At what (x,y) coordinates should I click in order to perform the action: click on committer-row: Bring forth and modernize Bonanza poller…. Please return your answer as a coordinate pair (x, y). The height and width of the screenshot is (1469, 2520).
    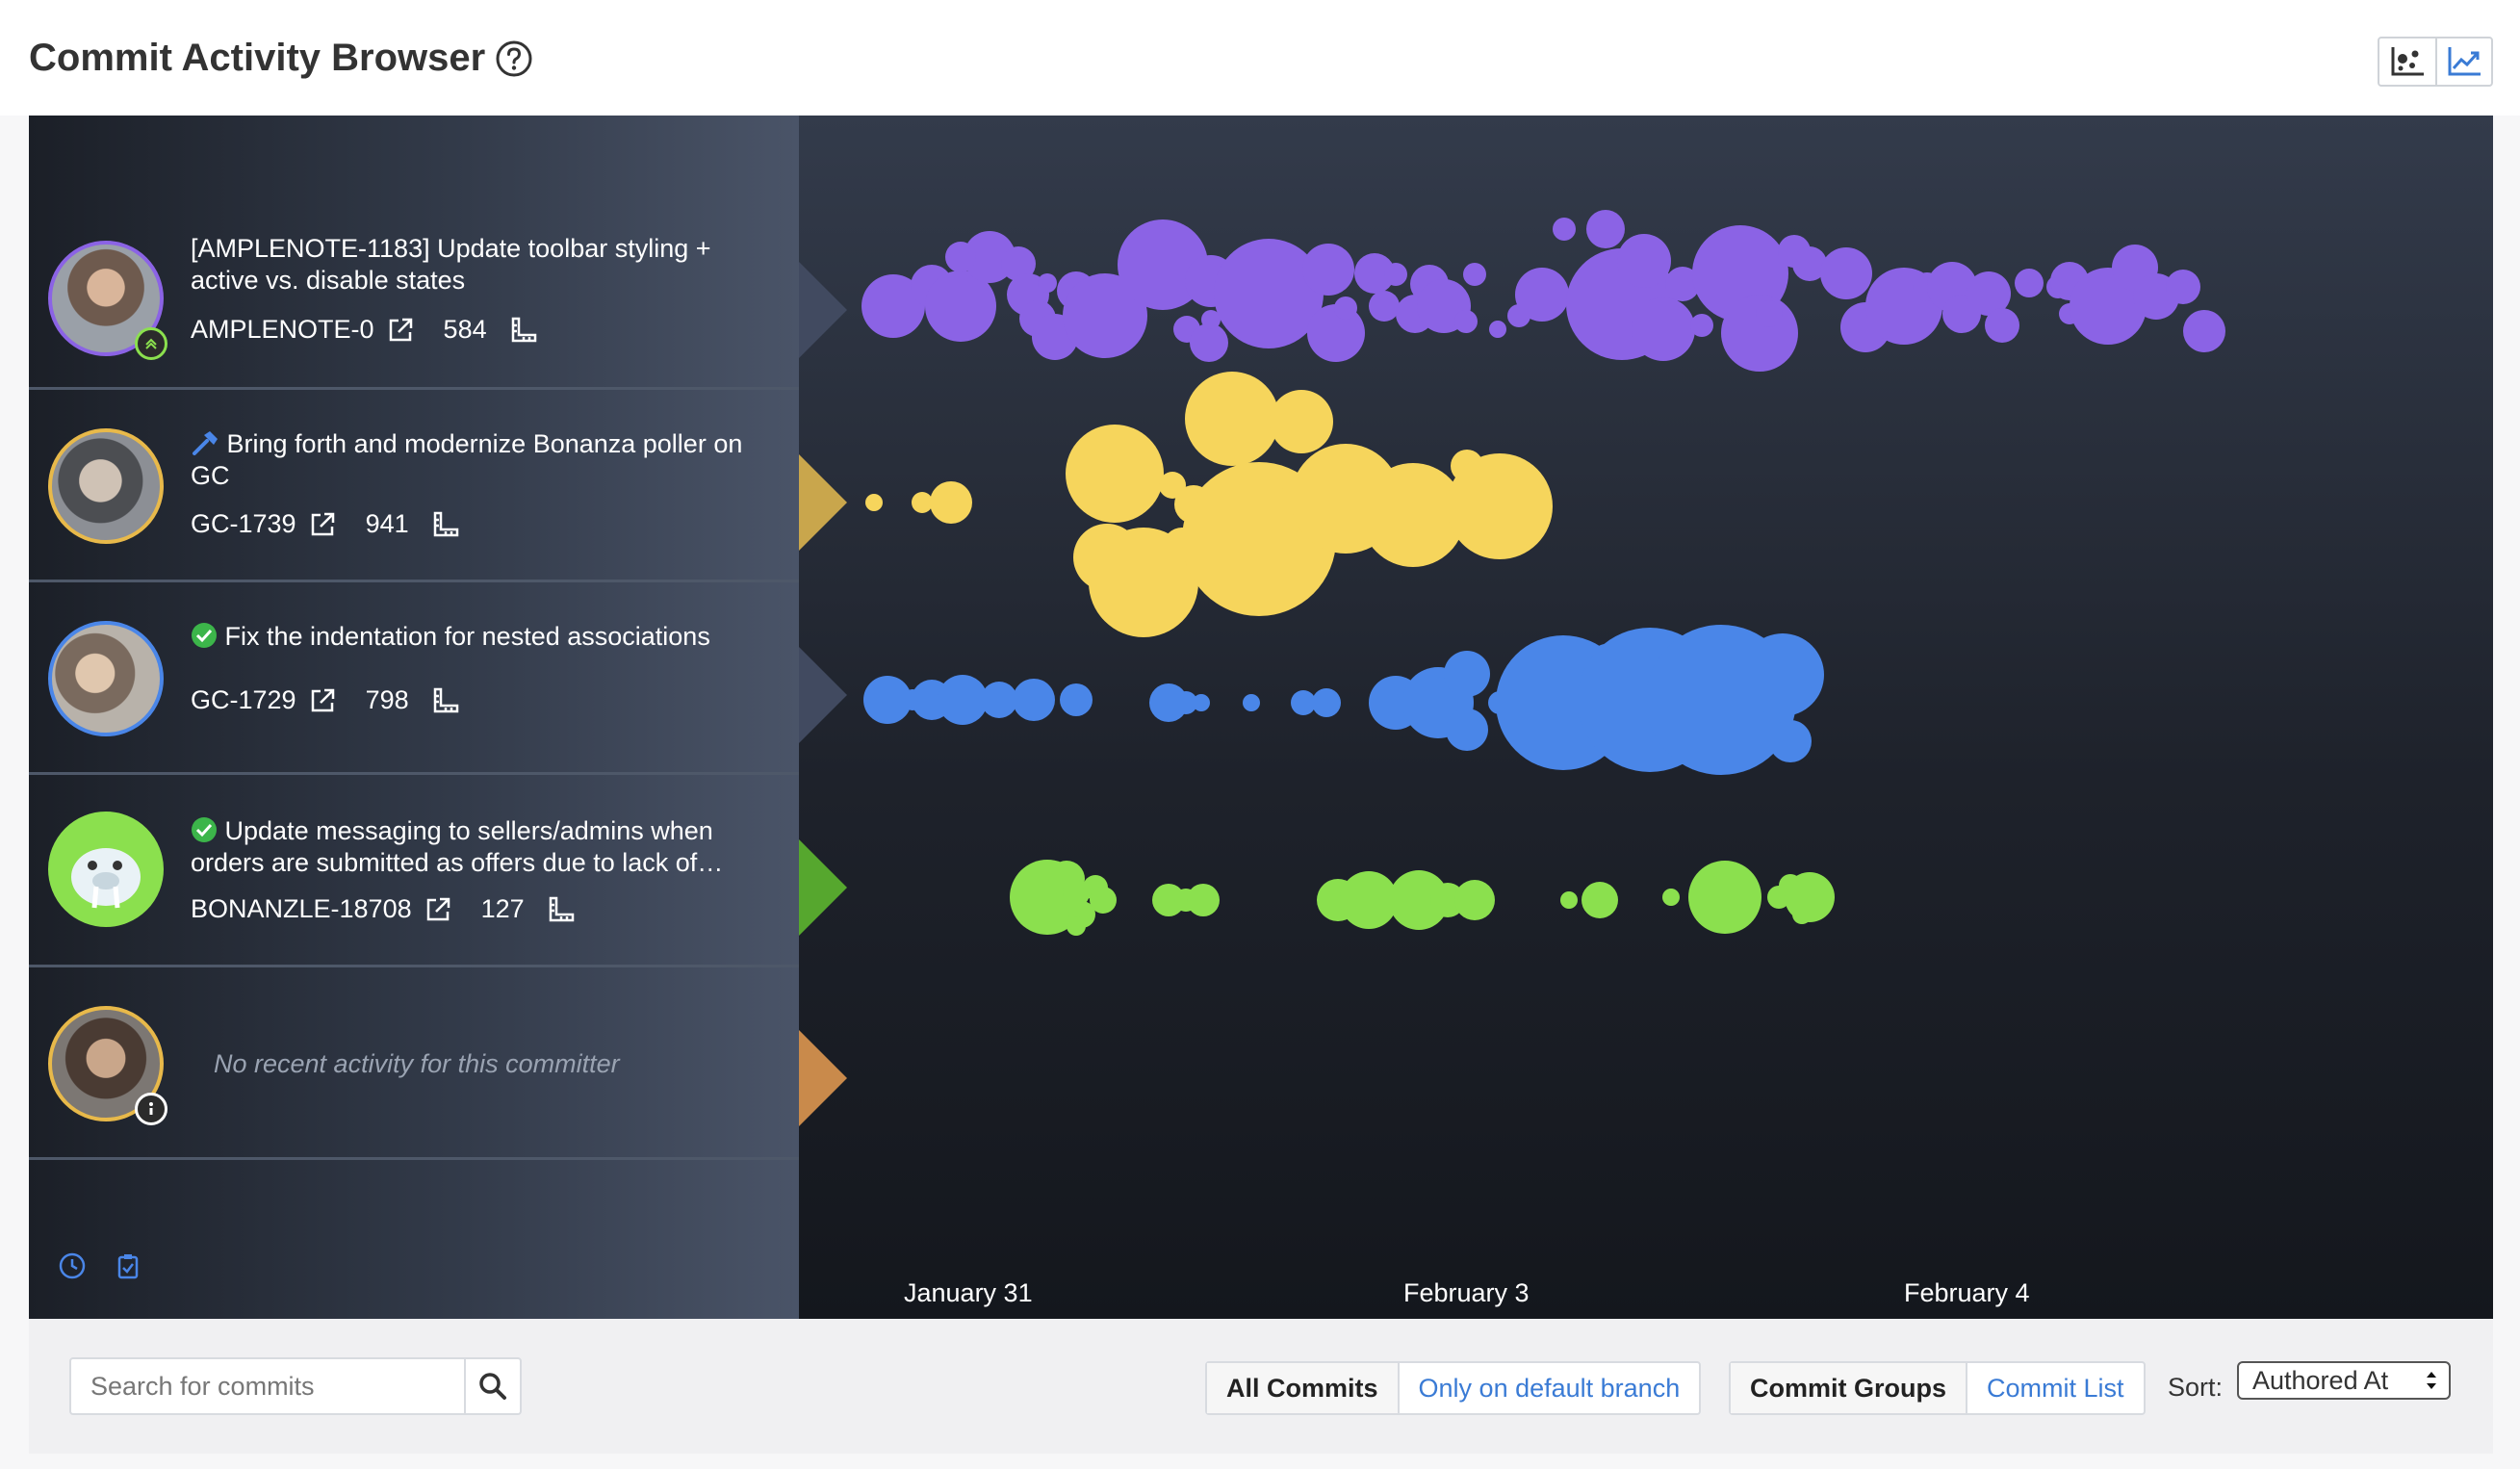
    Looking at the image, I should click on (414, 486).